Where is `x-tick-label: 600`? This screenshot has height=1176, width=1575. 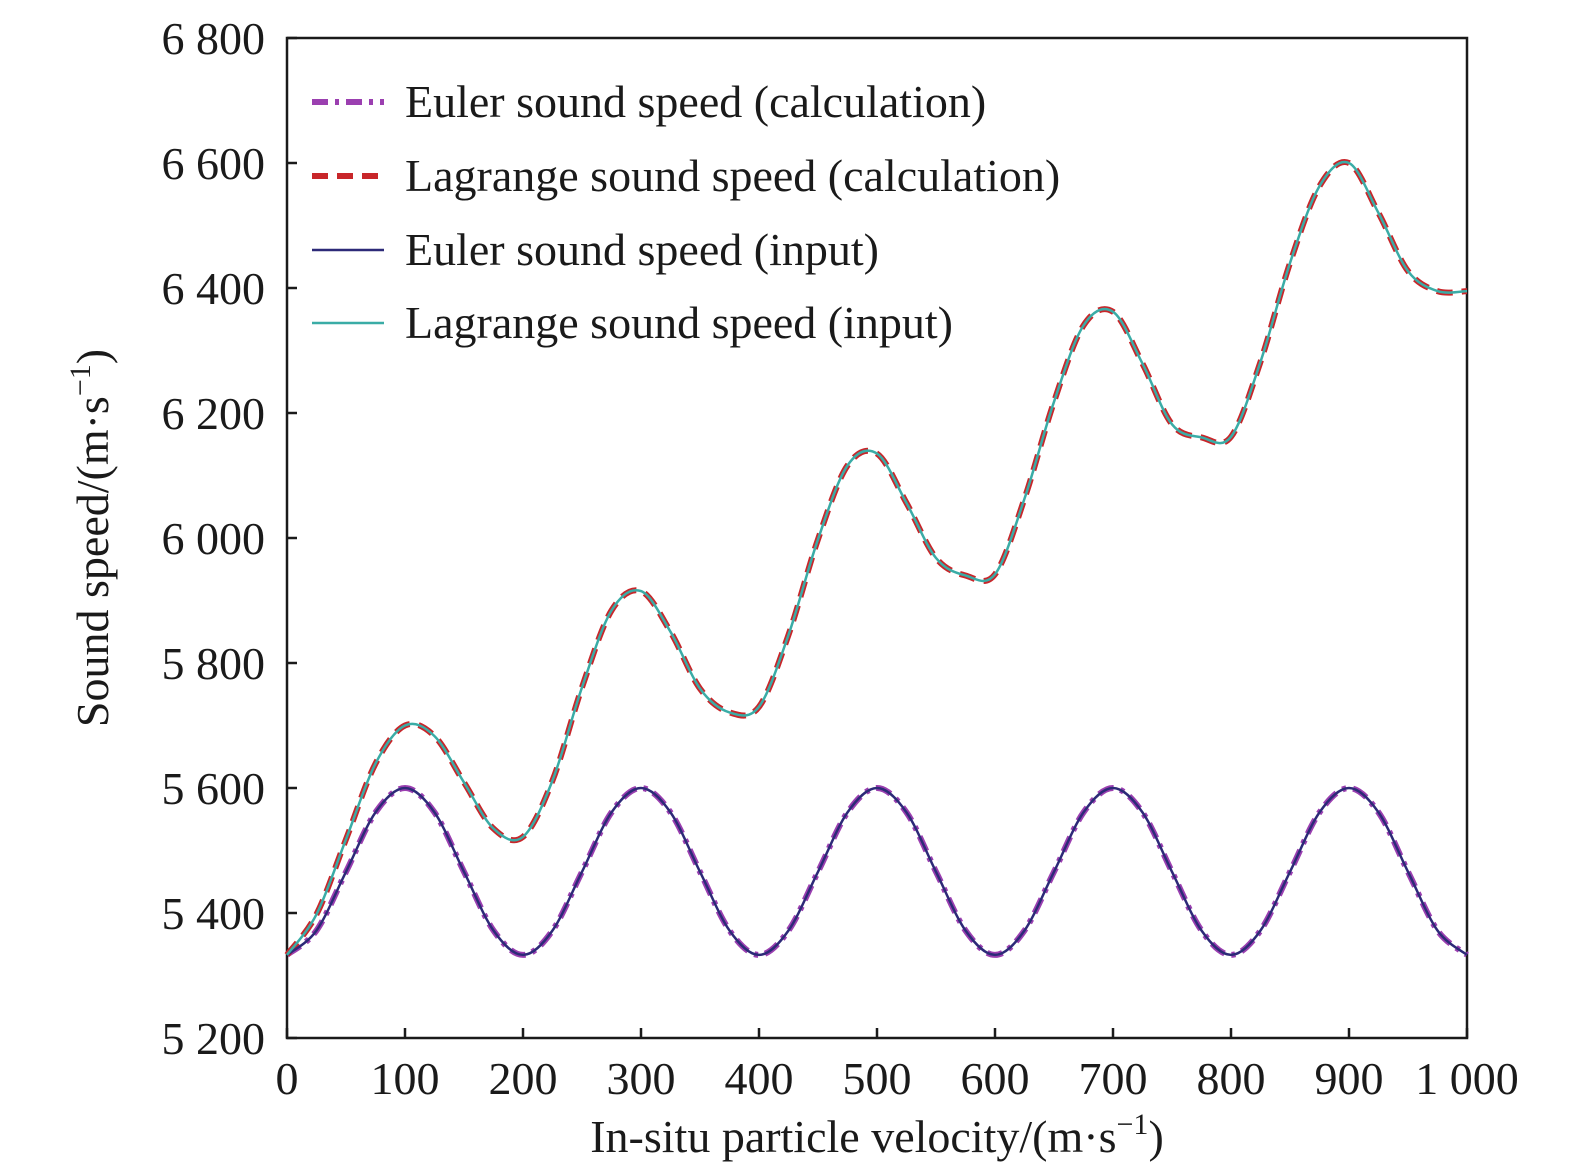 x-tick-label: 600 is located at coordinates (995, 1078).